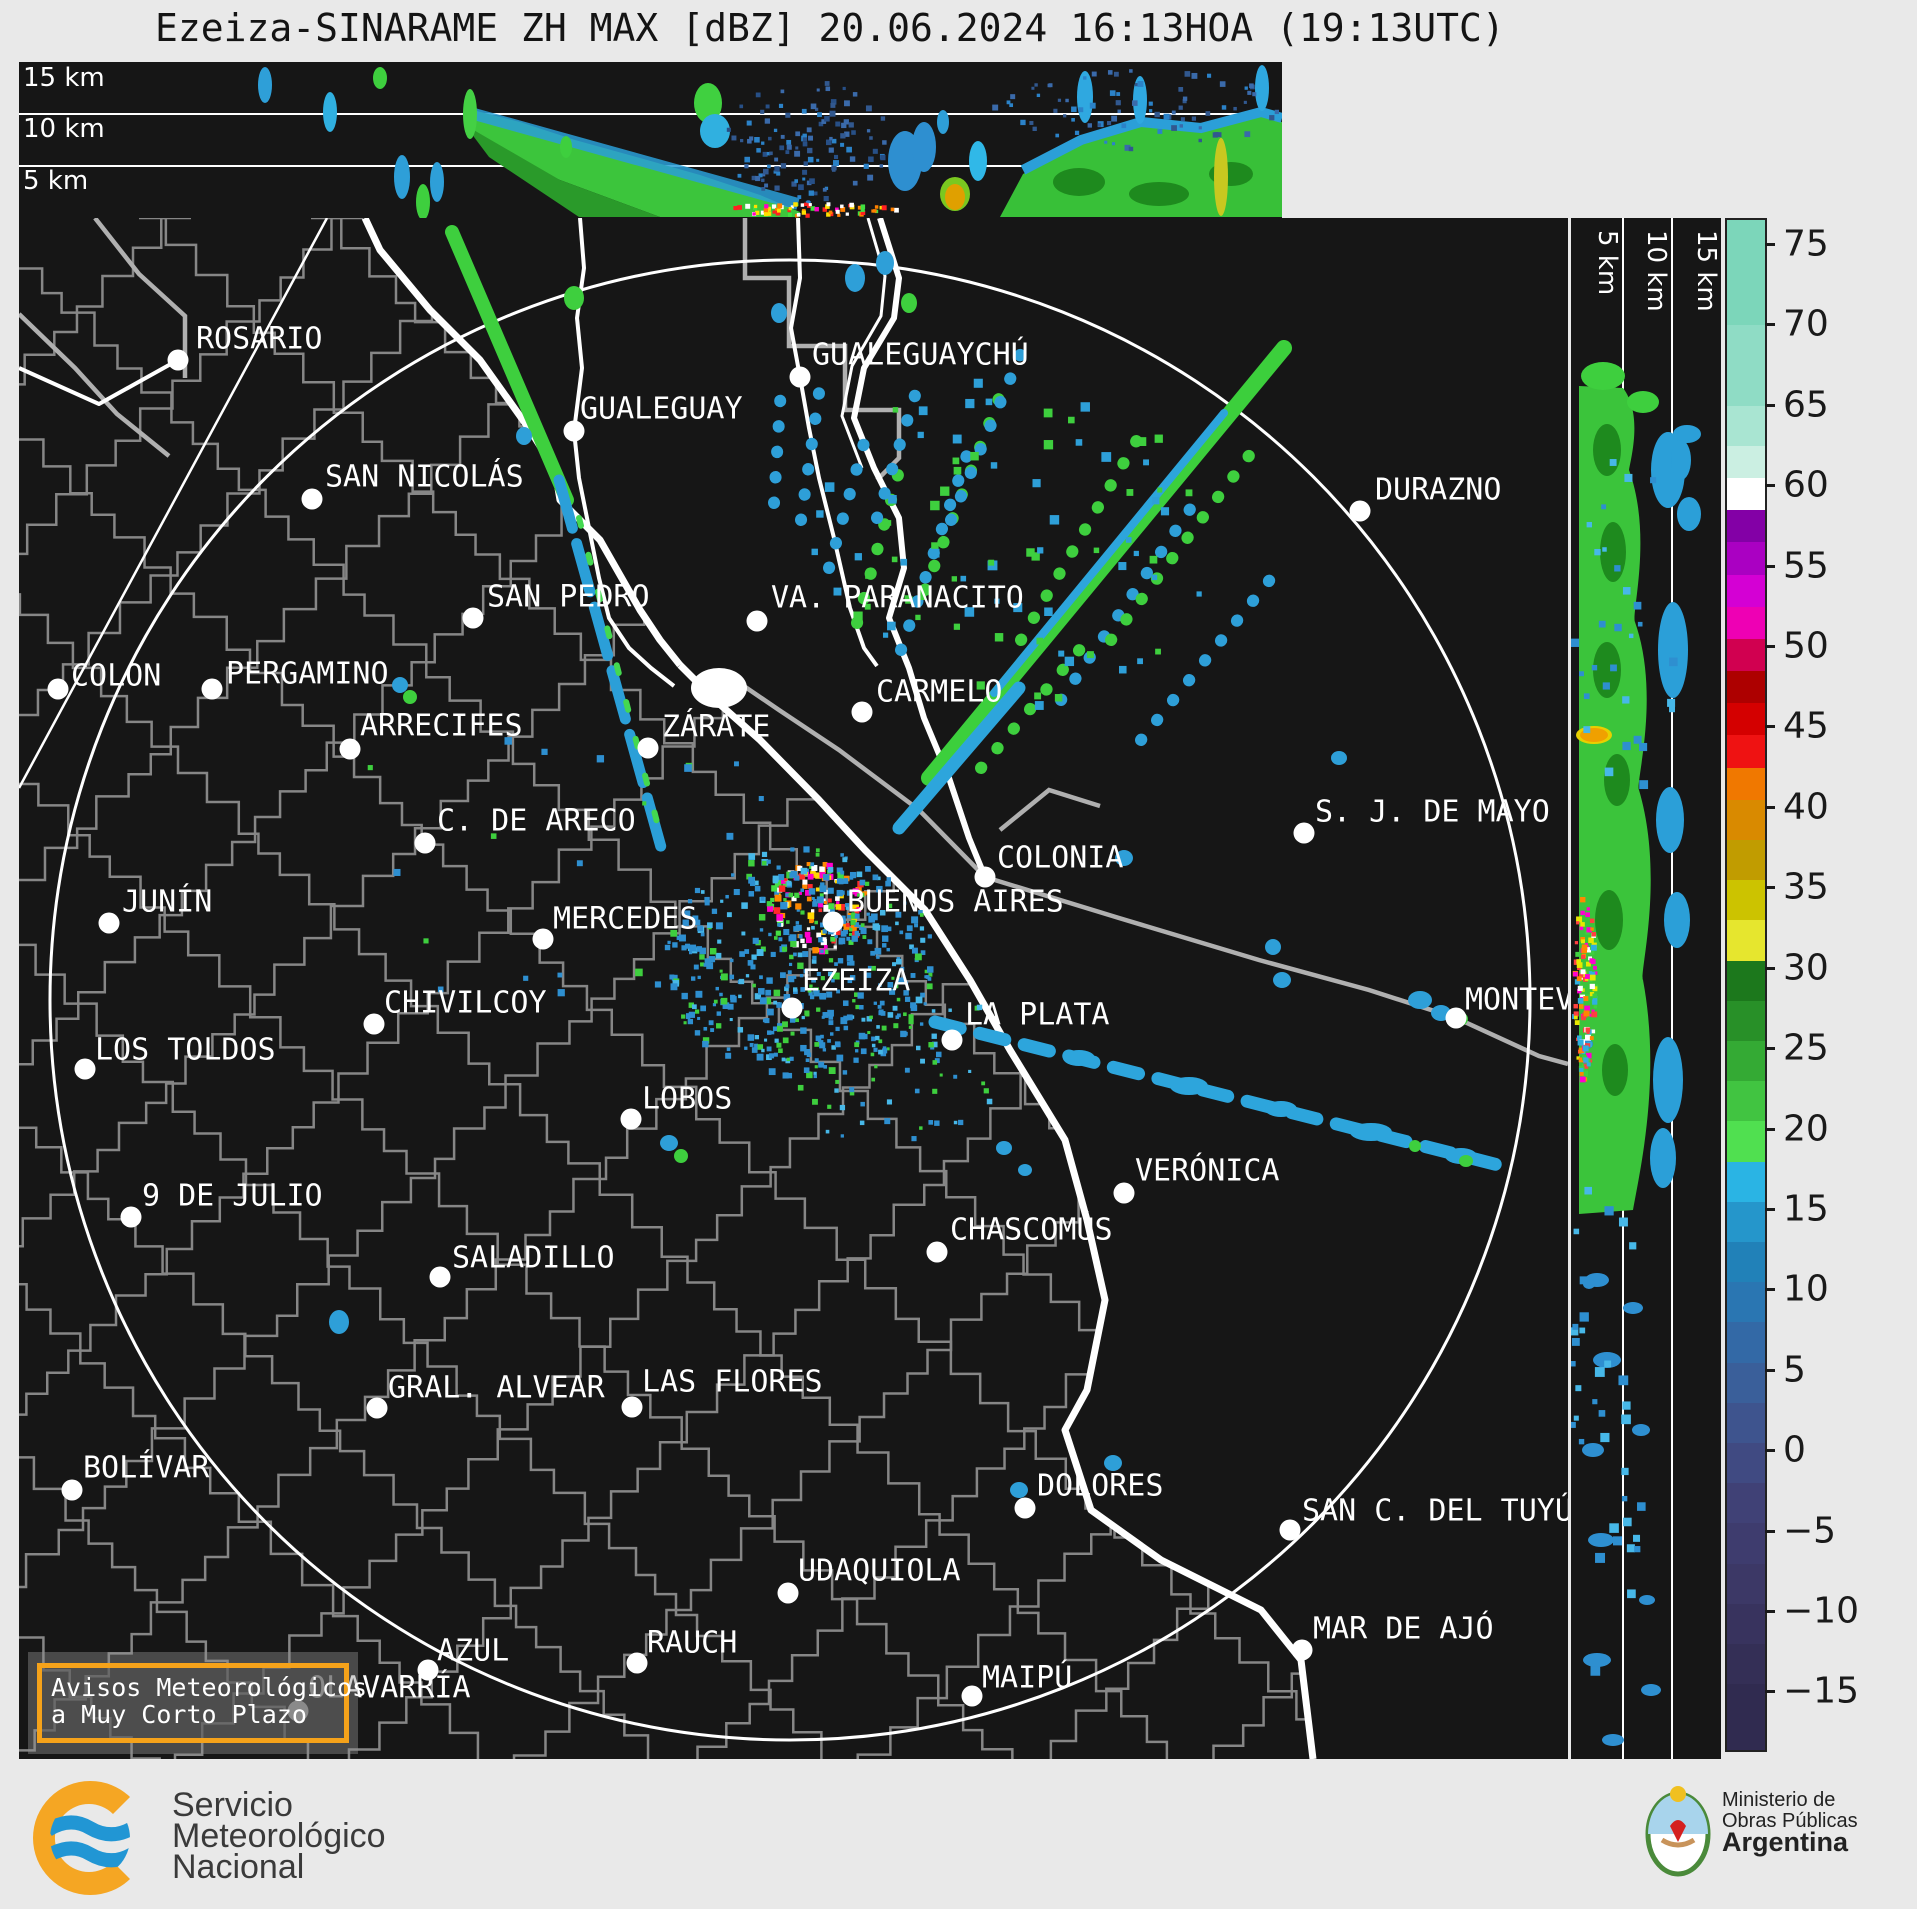 This screenshot has width=1917, height=1909. I want to click on city-label: MONTEVIDEO, so click(1516, 1000).